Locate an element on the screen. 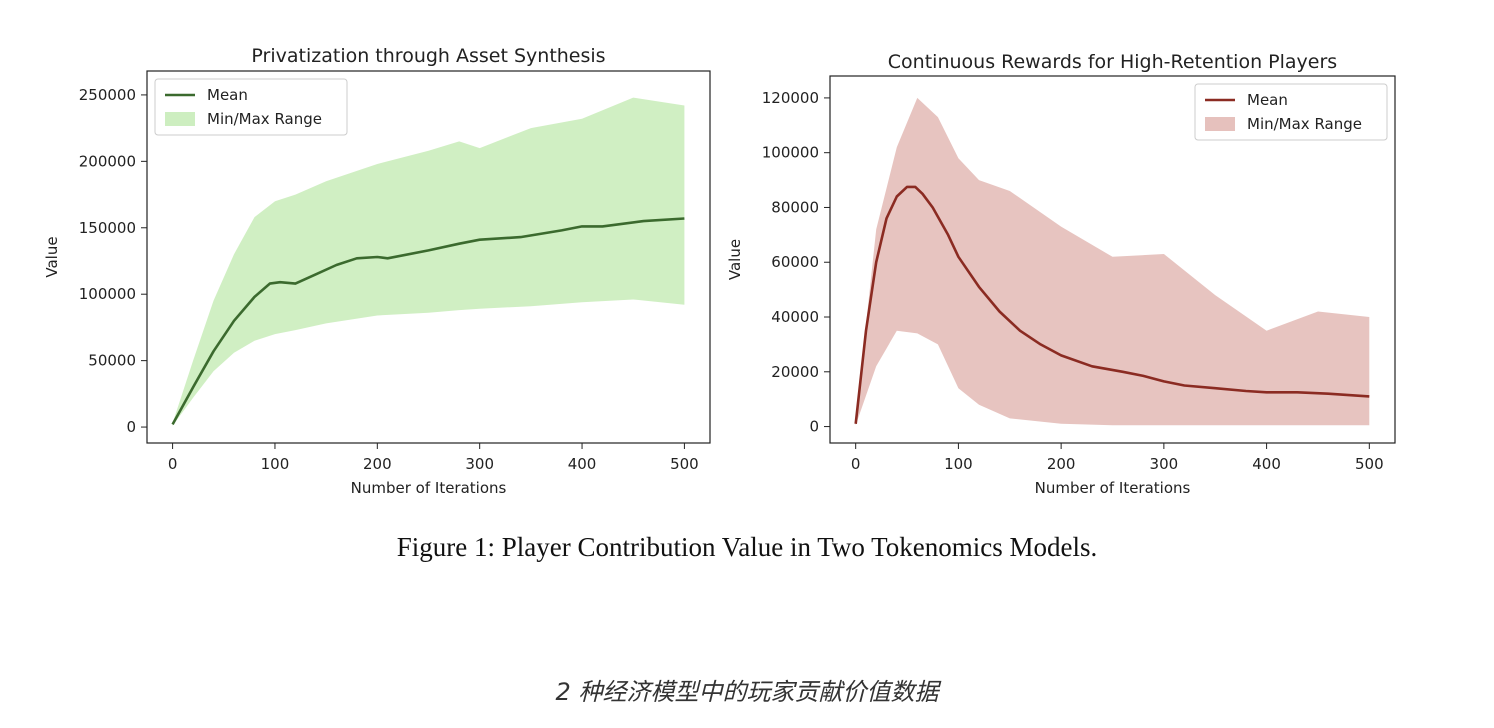 The image size is (1494, 728). chart1-x-tick-label: 200 is located at coordinates (377, 464).